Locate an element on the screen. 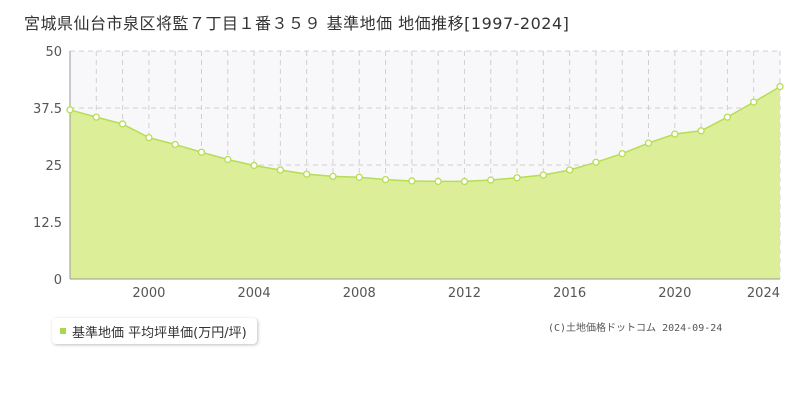  x-tick-label: 2020 is located at coordinates (674, 293).